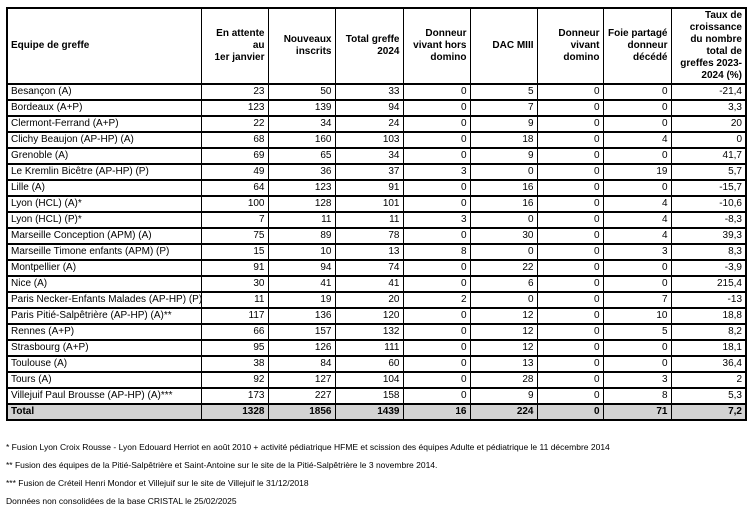 Image resolution: width=750 pixels, height=506 pixels. Describe the element at coordinates (369, 92) in the screenshot. I see `value-cell: 33` at that location.